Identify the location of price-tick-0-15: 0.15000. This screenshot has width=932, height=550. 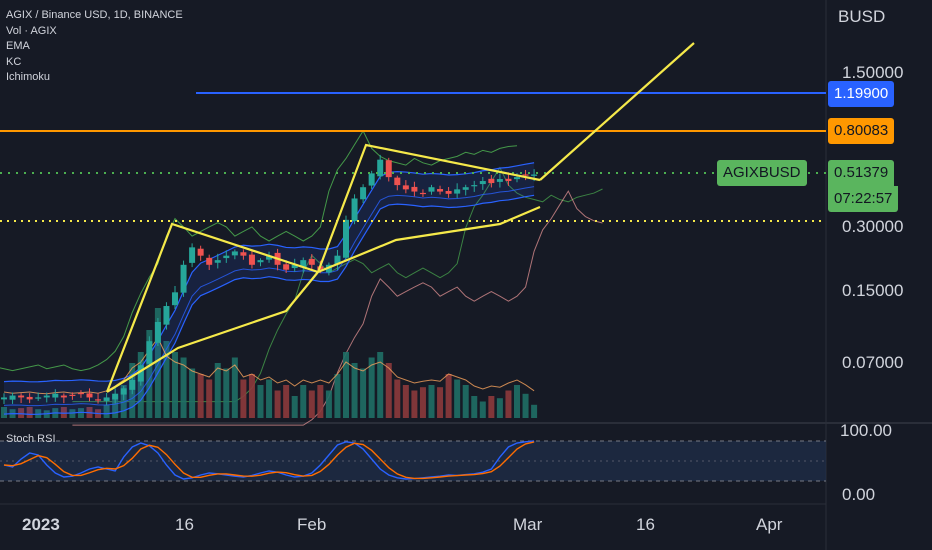
(872, 290).